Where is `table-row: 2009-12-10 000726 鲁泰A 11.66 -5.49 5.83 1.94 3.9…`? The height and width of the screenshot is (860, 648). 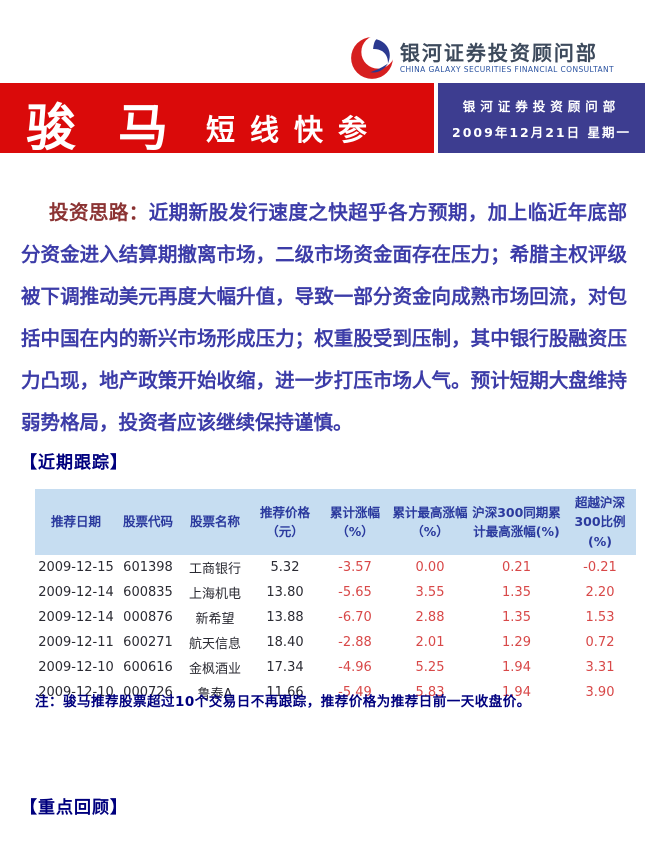
table-row: 2009-12-10 000726 鲁泰A 11.66 -5.49 5.83 1.94 3.9… is located at coordinates (335, 693).